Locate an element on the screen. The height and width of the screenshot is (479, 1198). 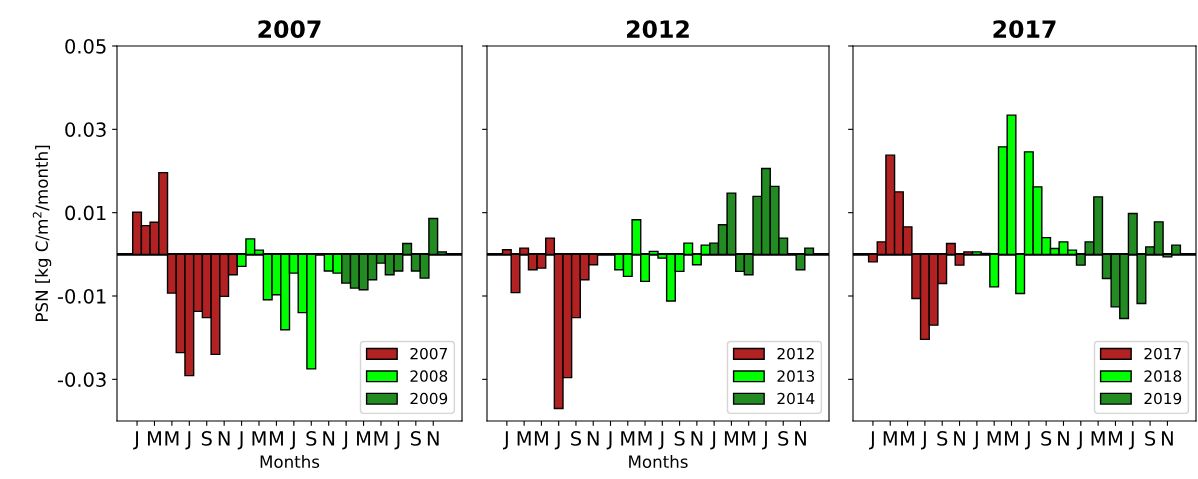
chart-title: 2007 is located at coordinates (289, 29).